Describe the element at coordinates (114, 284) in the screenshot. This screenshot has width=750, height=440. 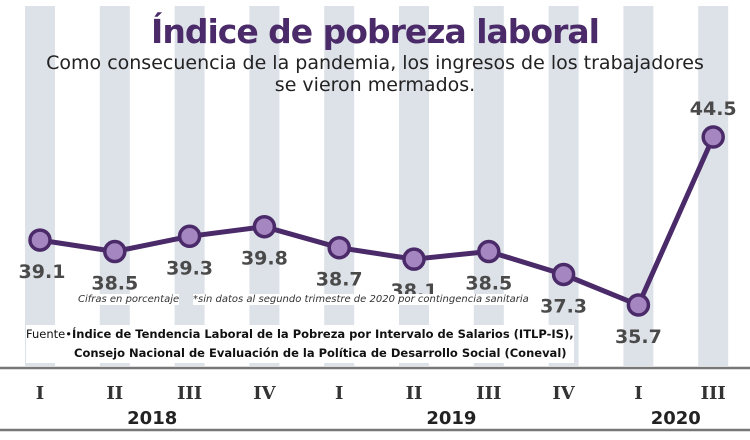
I see `value-label-2: 38.5` at that location.